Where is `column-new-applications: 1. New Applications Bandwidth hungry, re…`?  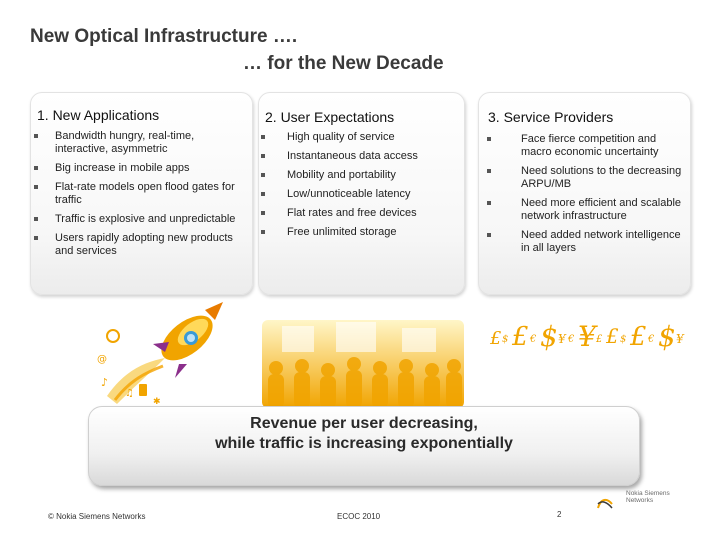 column-new-applications: 1. New Applications Bandwidth hungry, re… is located at coordinates (141, 193).